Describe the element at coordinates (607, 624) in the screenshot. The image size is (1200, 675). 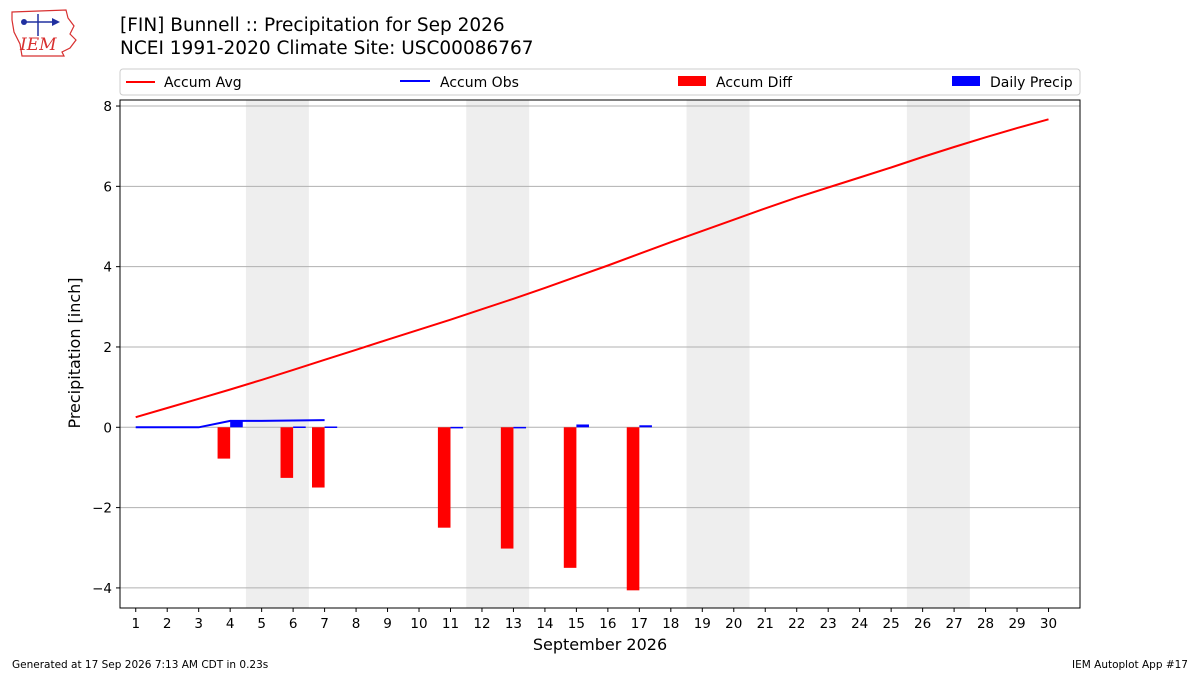
I see `x-tick-label: 16` at that location.